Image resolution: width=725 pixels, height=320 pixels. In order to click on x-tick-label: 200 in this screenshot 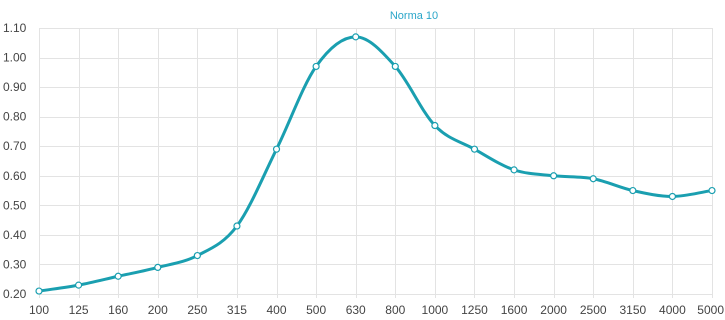, I will do `click(158, 310)`.